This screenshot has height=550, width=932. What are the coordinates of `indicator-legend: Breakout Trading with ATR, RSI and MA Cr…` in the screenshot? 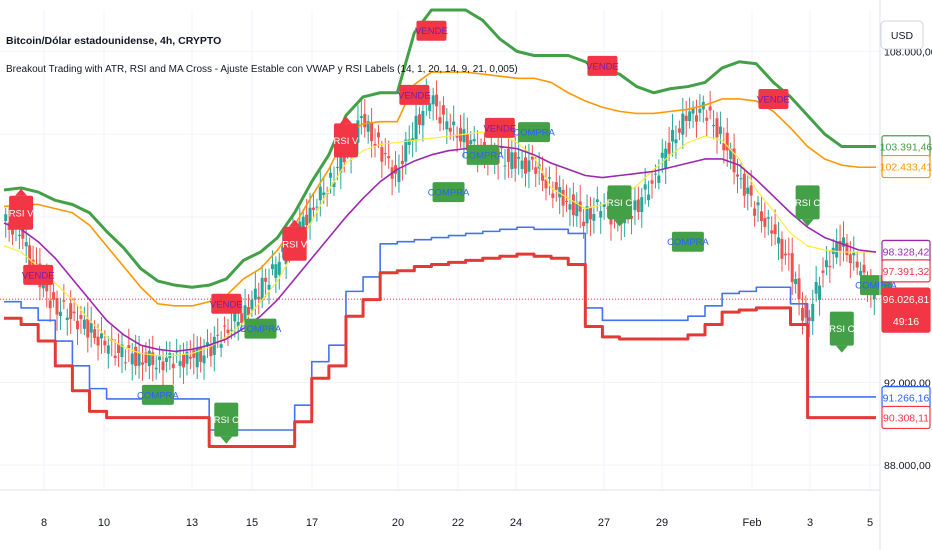 It's located at (262, 69).